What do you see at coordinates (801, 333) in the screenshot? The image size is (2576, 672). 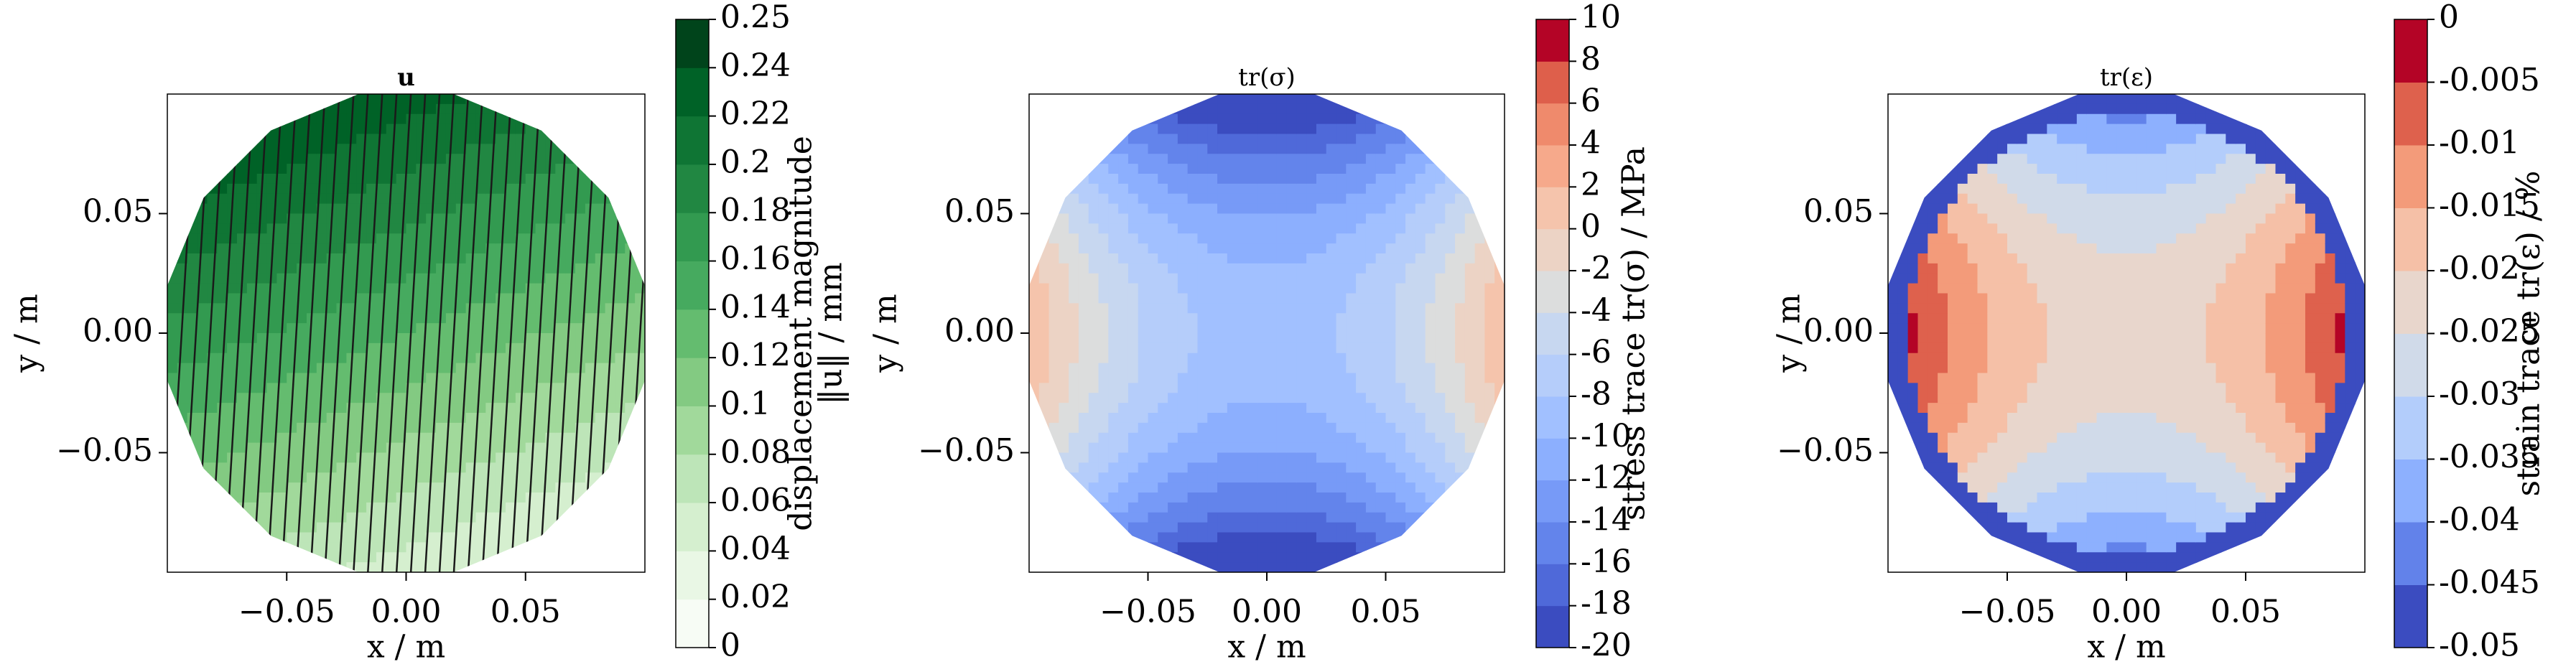 I see `colorbar-label: displacement magnitude` at bounding box center [801, 333].